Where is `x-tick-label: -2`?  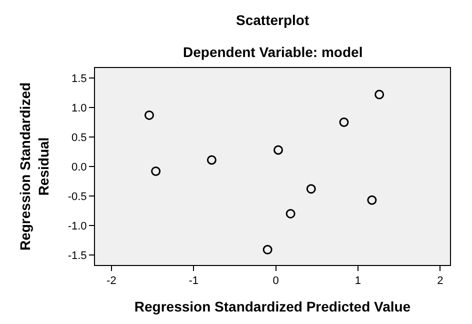 x-tick-label: -2 is located at coordinates (111, 281).